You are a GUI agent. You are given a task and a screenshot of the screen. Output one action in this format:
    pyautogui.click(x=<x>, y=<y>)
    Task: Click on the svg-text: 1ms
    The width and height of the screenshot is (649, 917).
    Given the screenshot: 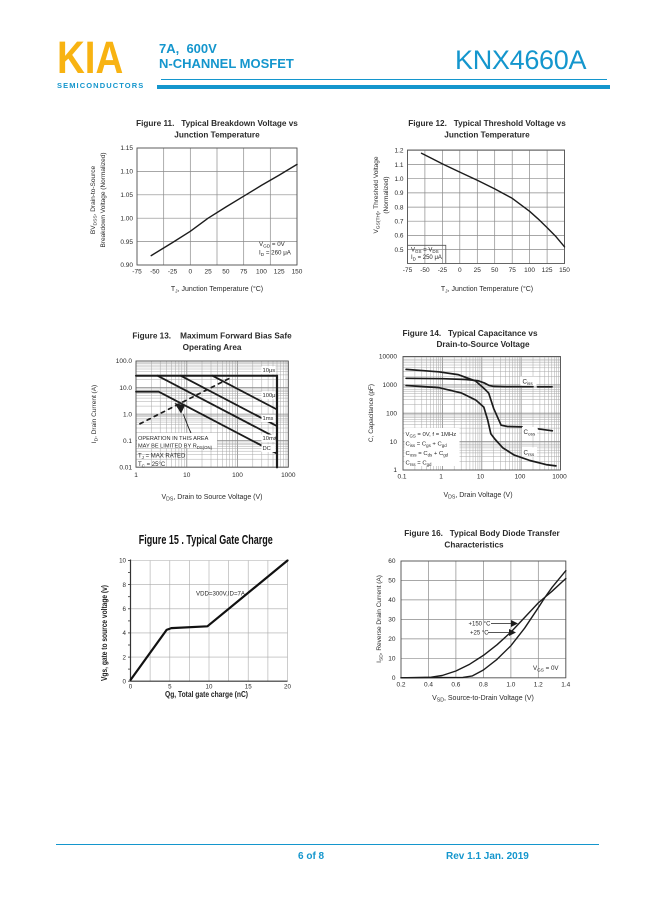 What is the action you would take?
    pyautogui.click(x=268, y=419)
    